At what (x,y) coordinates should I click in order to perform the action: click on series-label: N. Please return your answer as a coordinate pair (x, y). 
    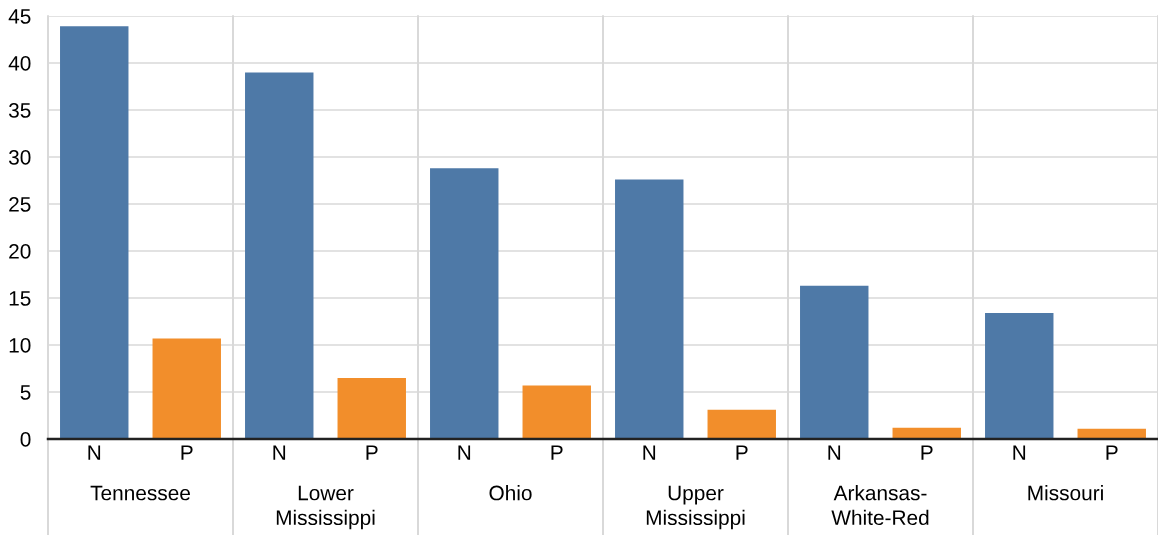
    Looking at the image, I should click on (94, 452).